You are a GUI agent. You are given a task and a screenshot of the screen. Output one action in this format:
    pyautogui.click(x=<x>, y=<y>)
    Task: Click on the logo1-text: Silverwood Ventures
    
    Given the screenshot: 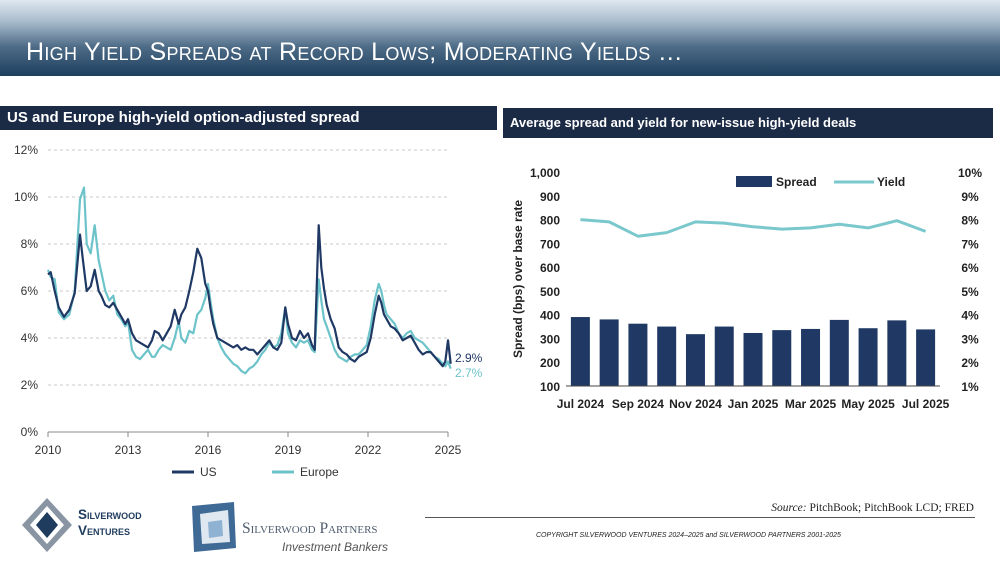 What is the action you would take?
    pyautogui.click(x=110, y=523)
    